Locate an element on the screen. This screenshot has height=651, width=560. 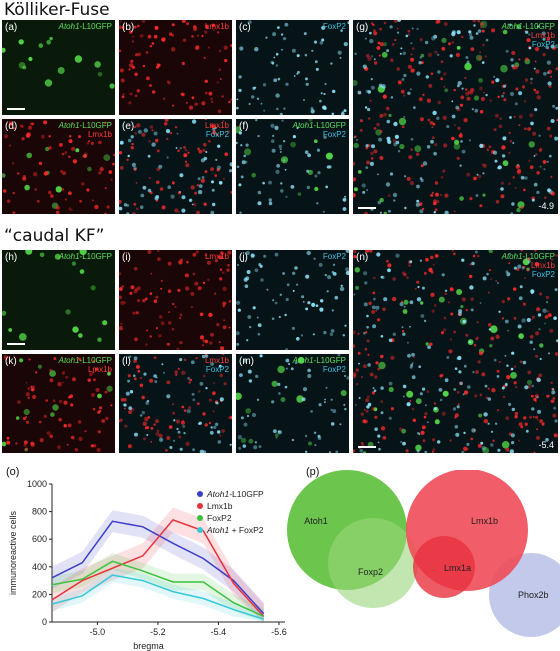
channel-labels-f: Atoh1-L10GFP FoxP2 is located at coordinates (319, 130).